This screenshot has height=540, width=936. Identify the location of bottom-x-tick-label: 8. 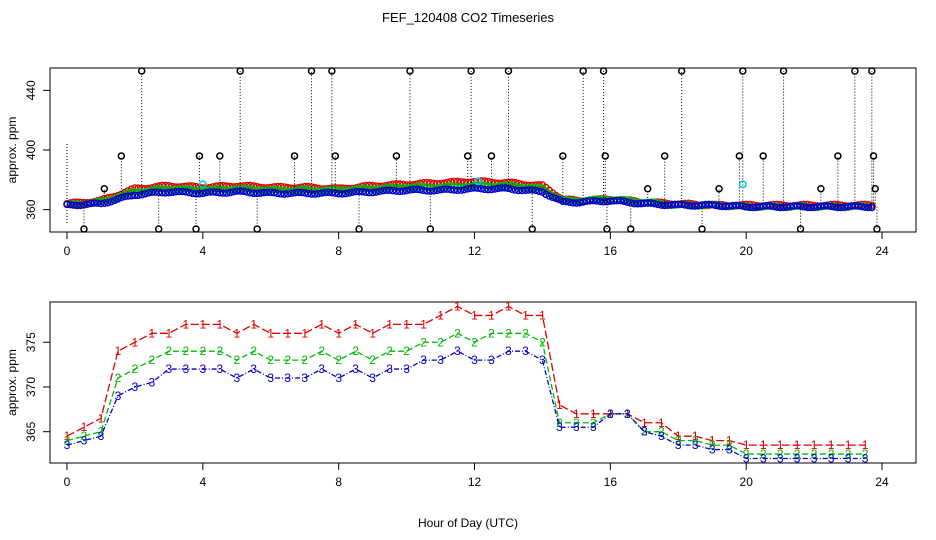
(338, 482).